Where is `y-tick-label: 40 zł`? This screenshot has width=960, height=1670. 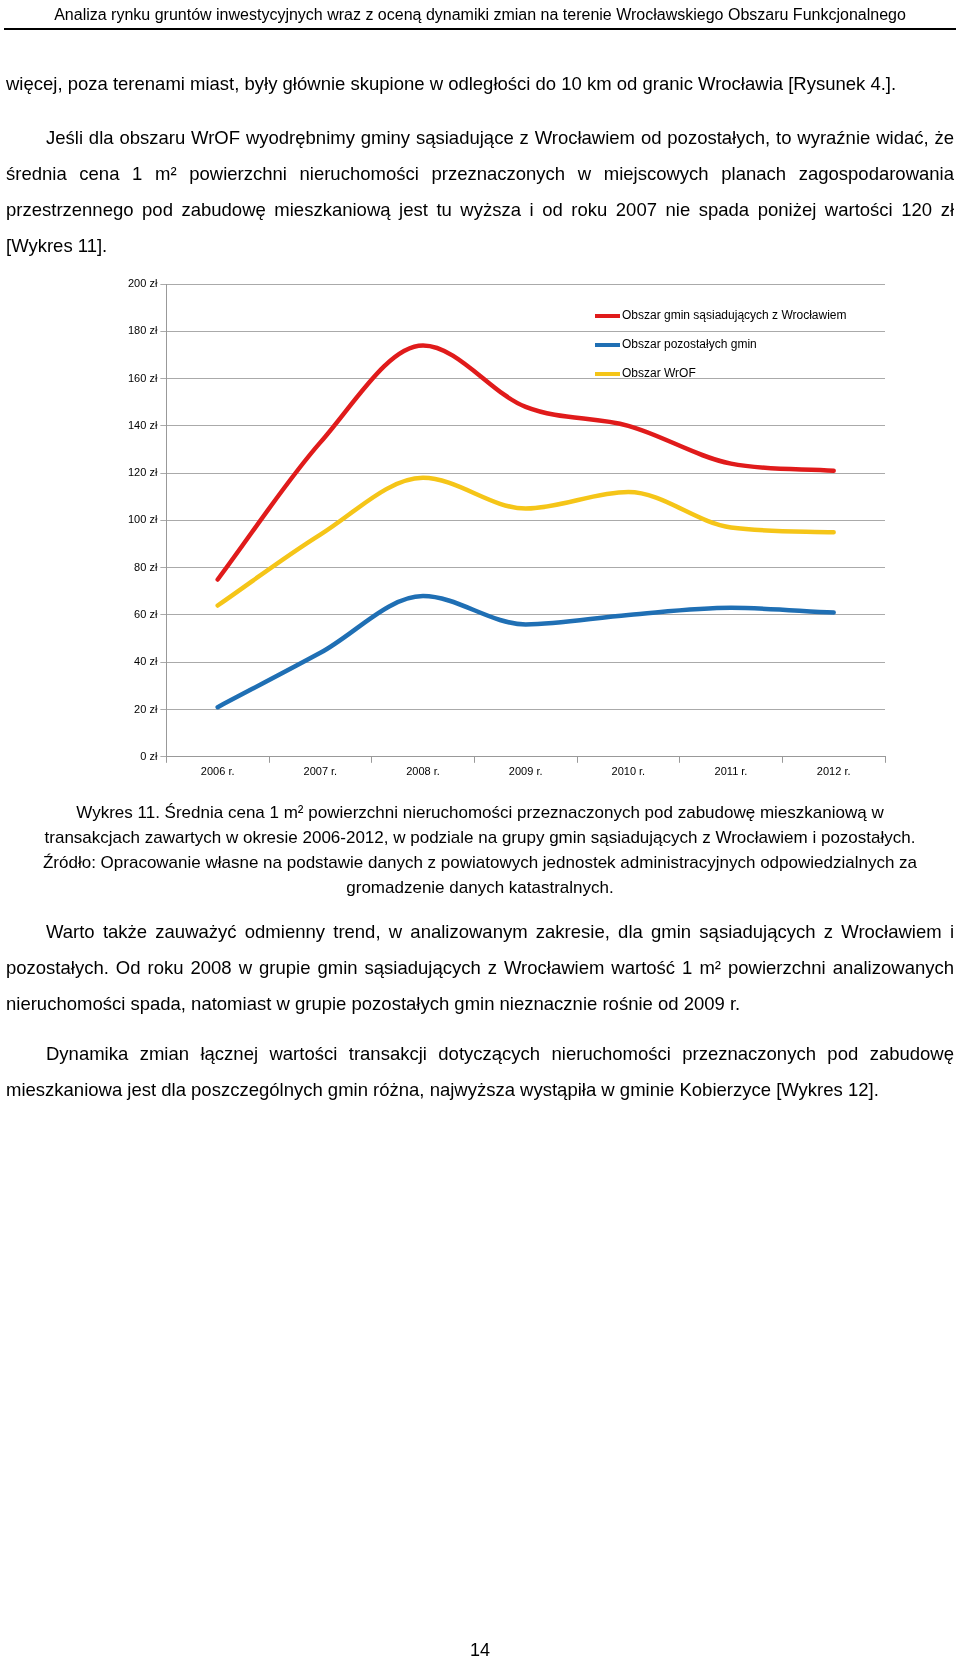
y-tick-label: 40 zł is located at coordinates (146, 661).